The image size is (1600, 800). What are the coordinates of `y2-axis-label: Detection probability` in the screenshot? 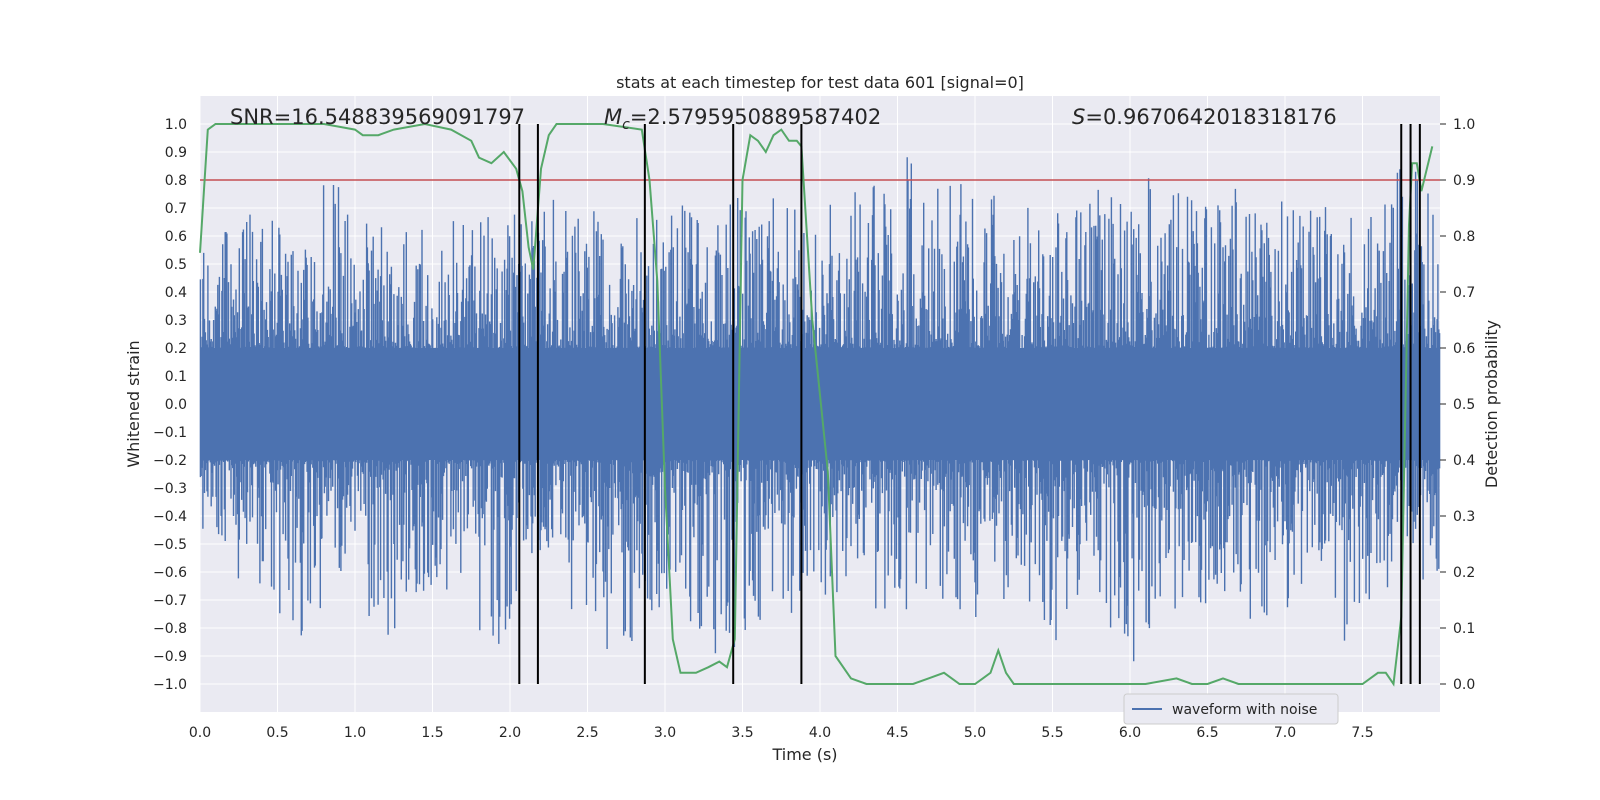 It's located at (1491, 404).